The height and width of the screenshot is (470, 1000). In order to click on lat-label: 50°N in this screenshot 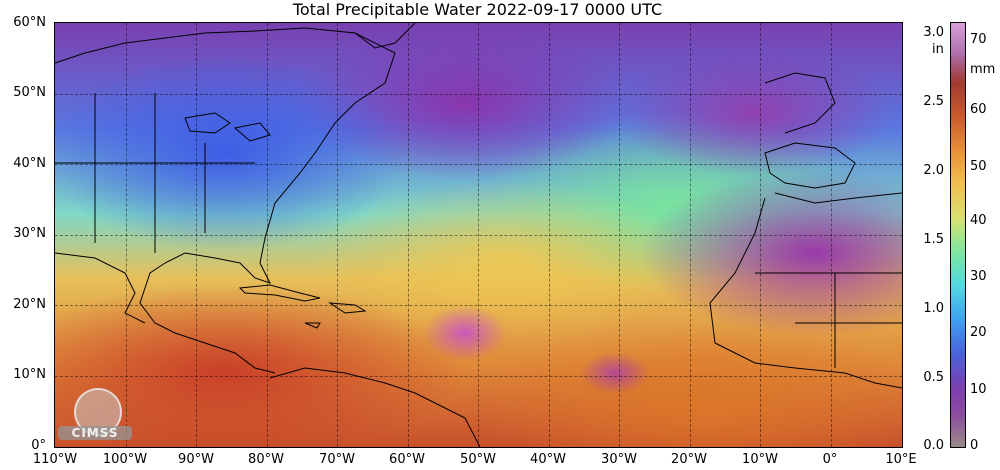, I will do `click(29, 92)`.